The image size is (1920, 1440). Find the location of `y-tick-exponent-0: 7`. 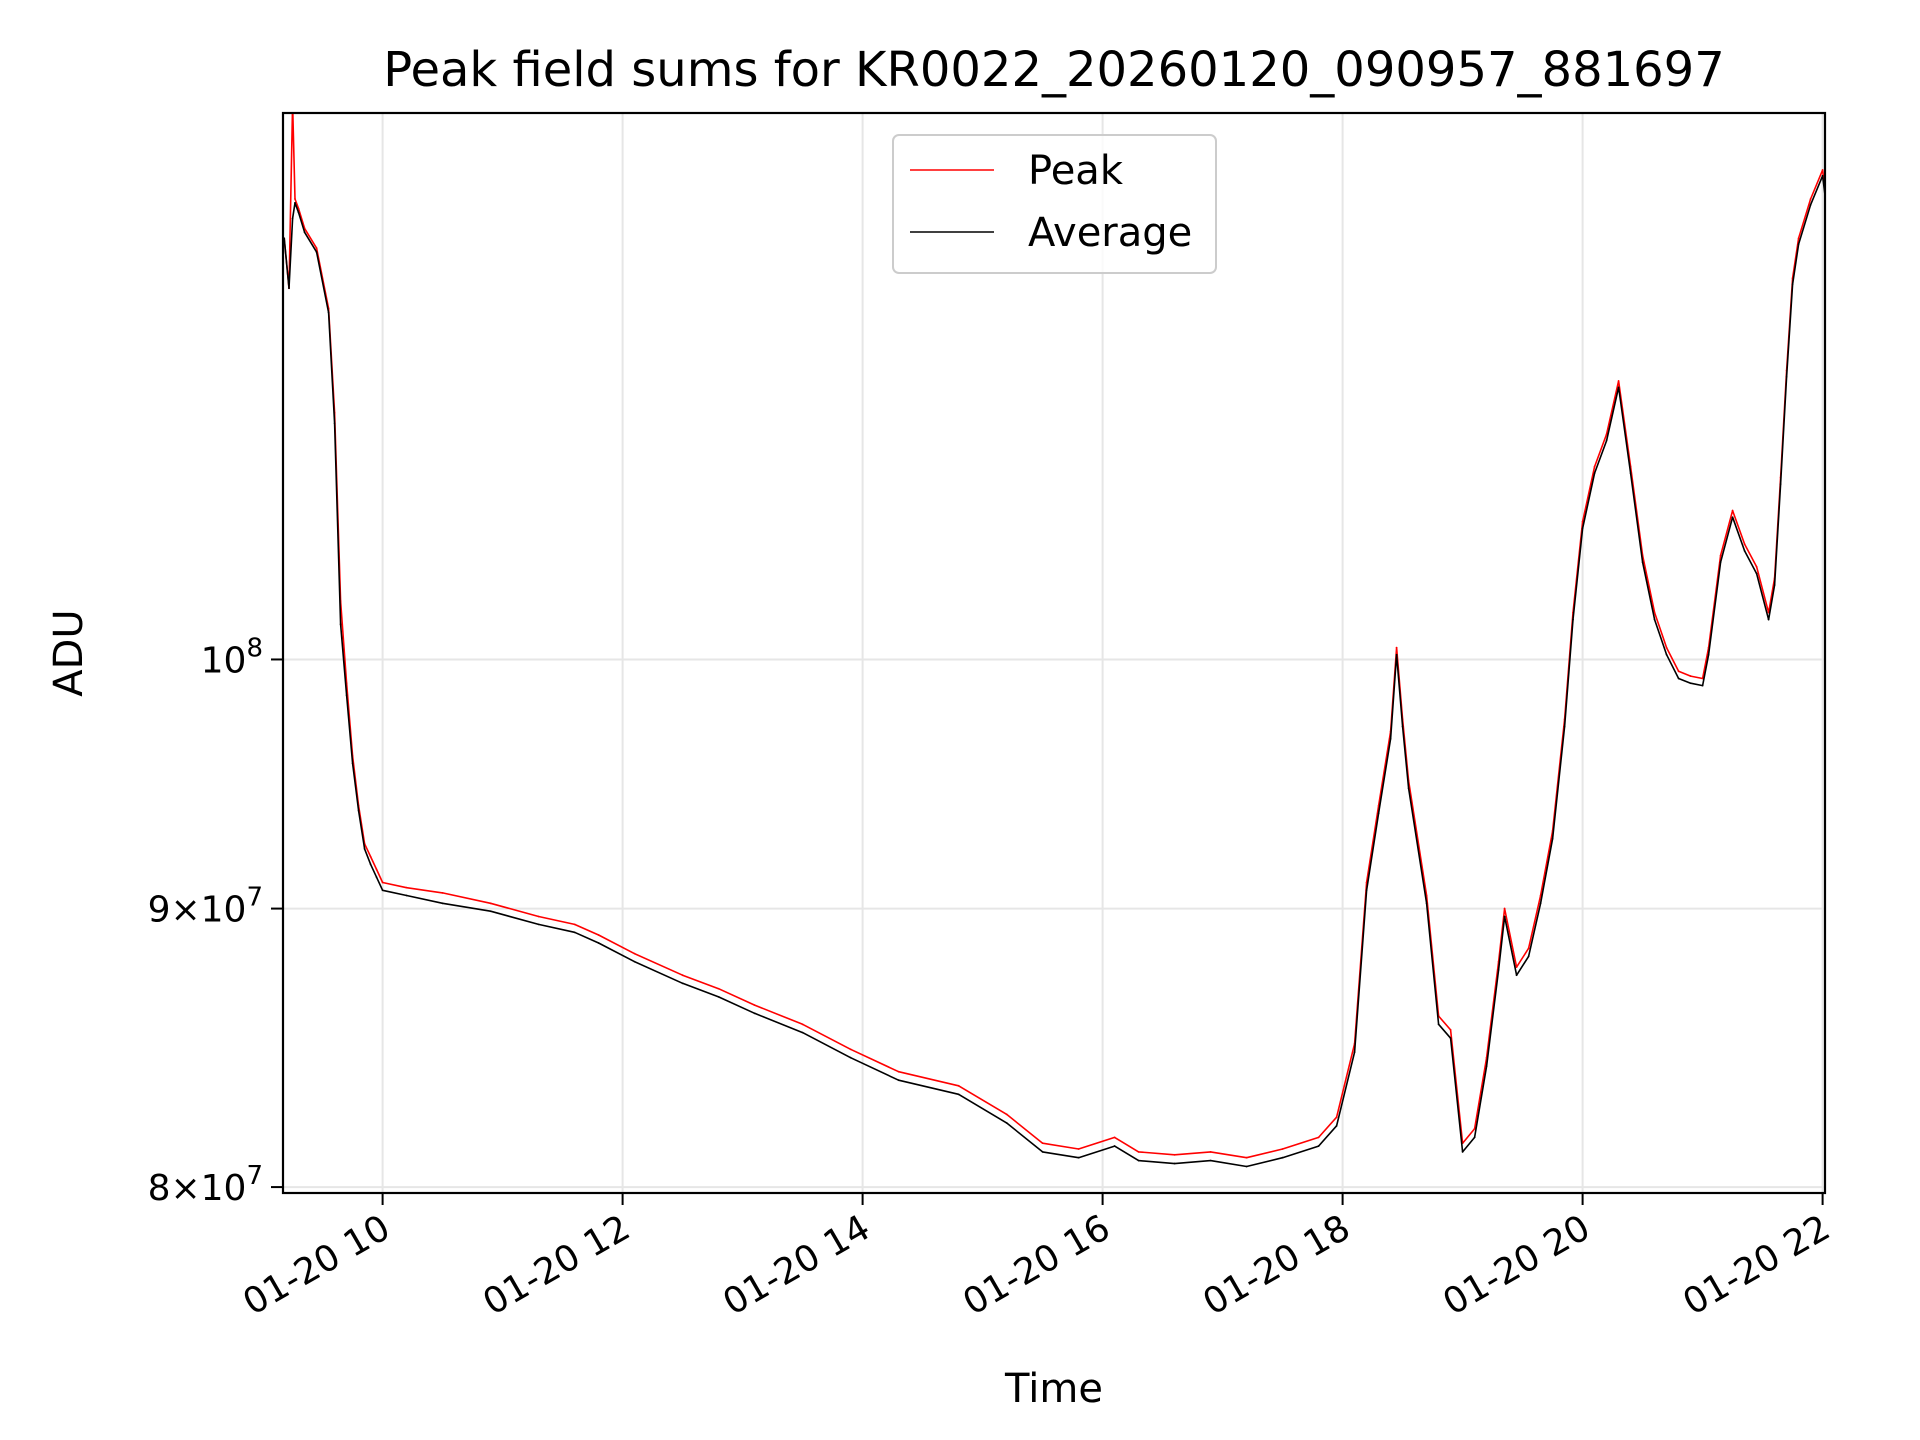

y-tick-exponent-0: 7 is located at coordinates (254, 1176).